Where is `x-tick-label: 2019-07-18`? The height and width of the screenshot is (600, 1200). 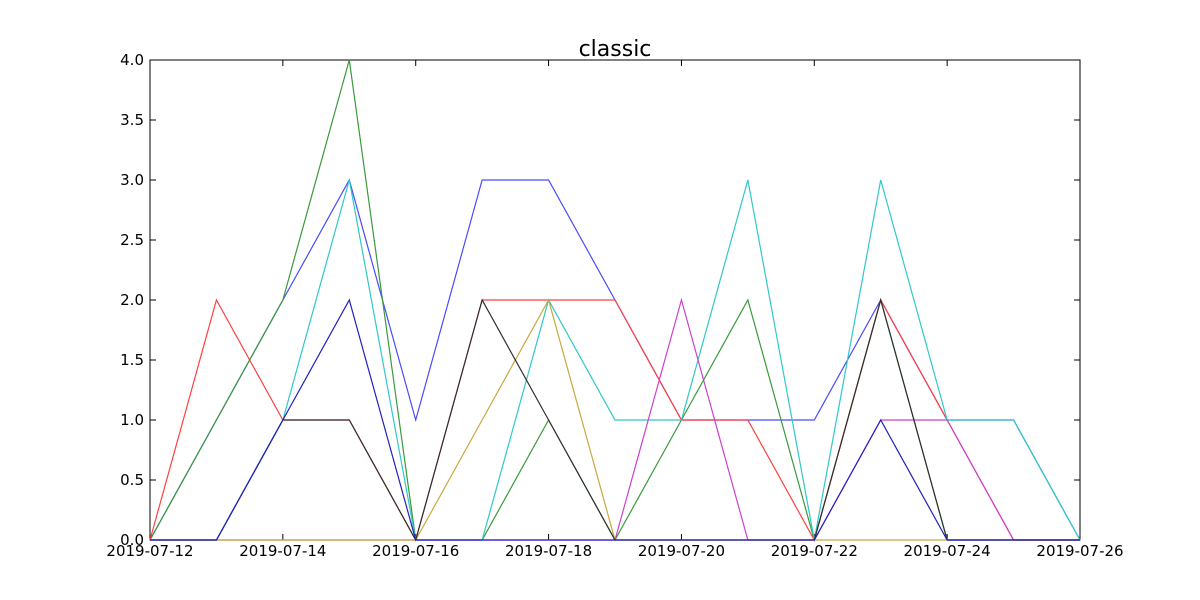 x-tick-label: 2019-07-18 is located at coordinates (548, 551).